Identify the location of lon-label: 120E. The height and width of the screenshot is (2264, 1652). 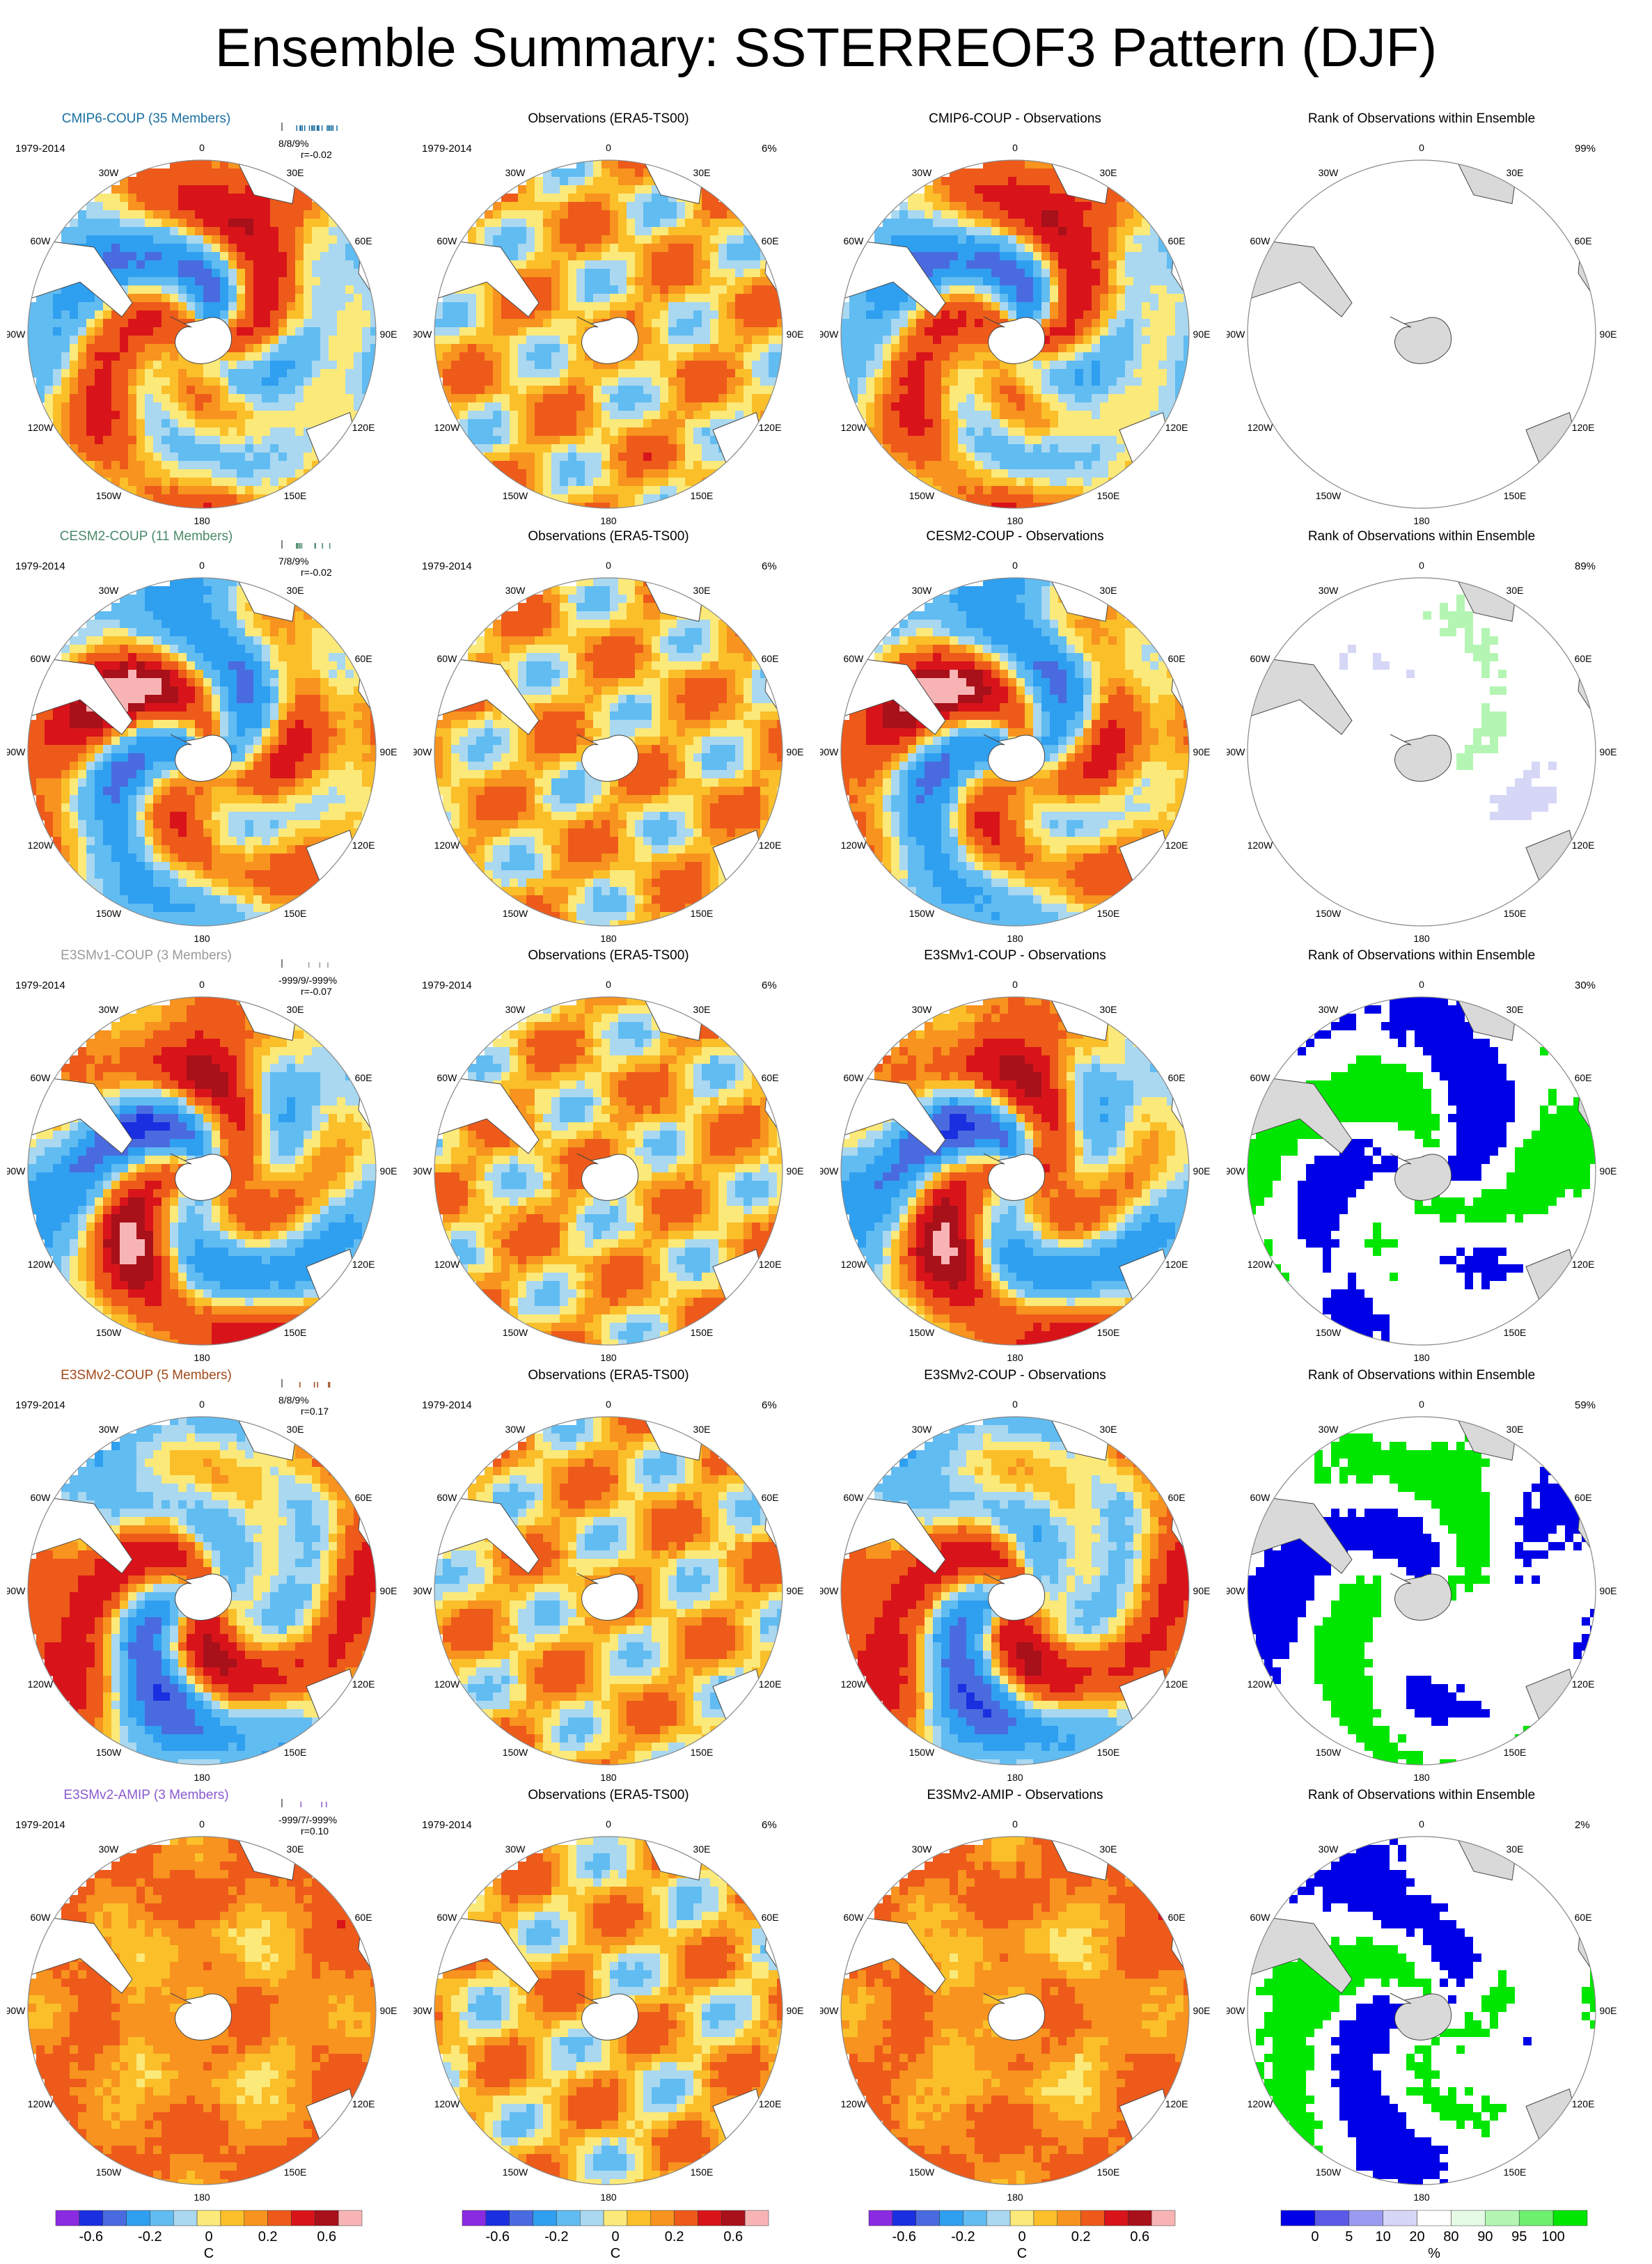
(364, 427).